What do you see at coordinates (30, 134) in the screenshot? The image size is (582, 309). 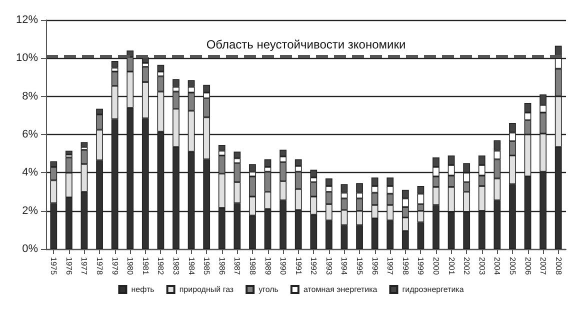 I see `y-tick-label: 6%` at bounding box center [30, 134].